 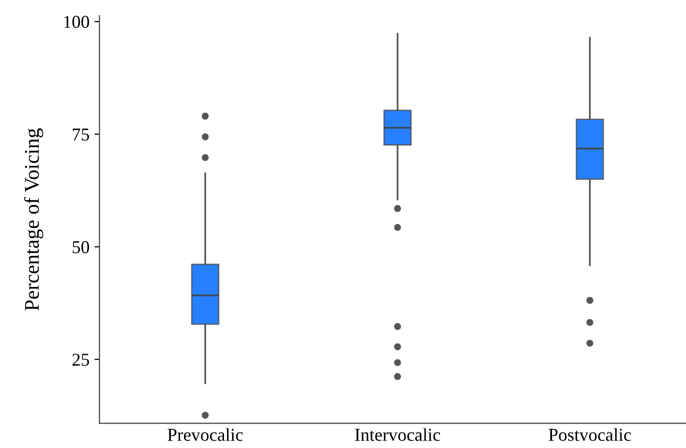 What do you see at coordinates (34, 219) in the screenshot?
I see `y-axis-title: Percentage of Voicing` at bounding box center [34, 219].